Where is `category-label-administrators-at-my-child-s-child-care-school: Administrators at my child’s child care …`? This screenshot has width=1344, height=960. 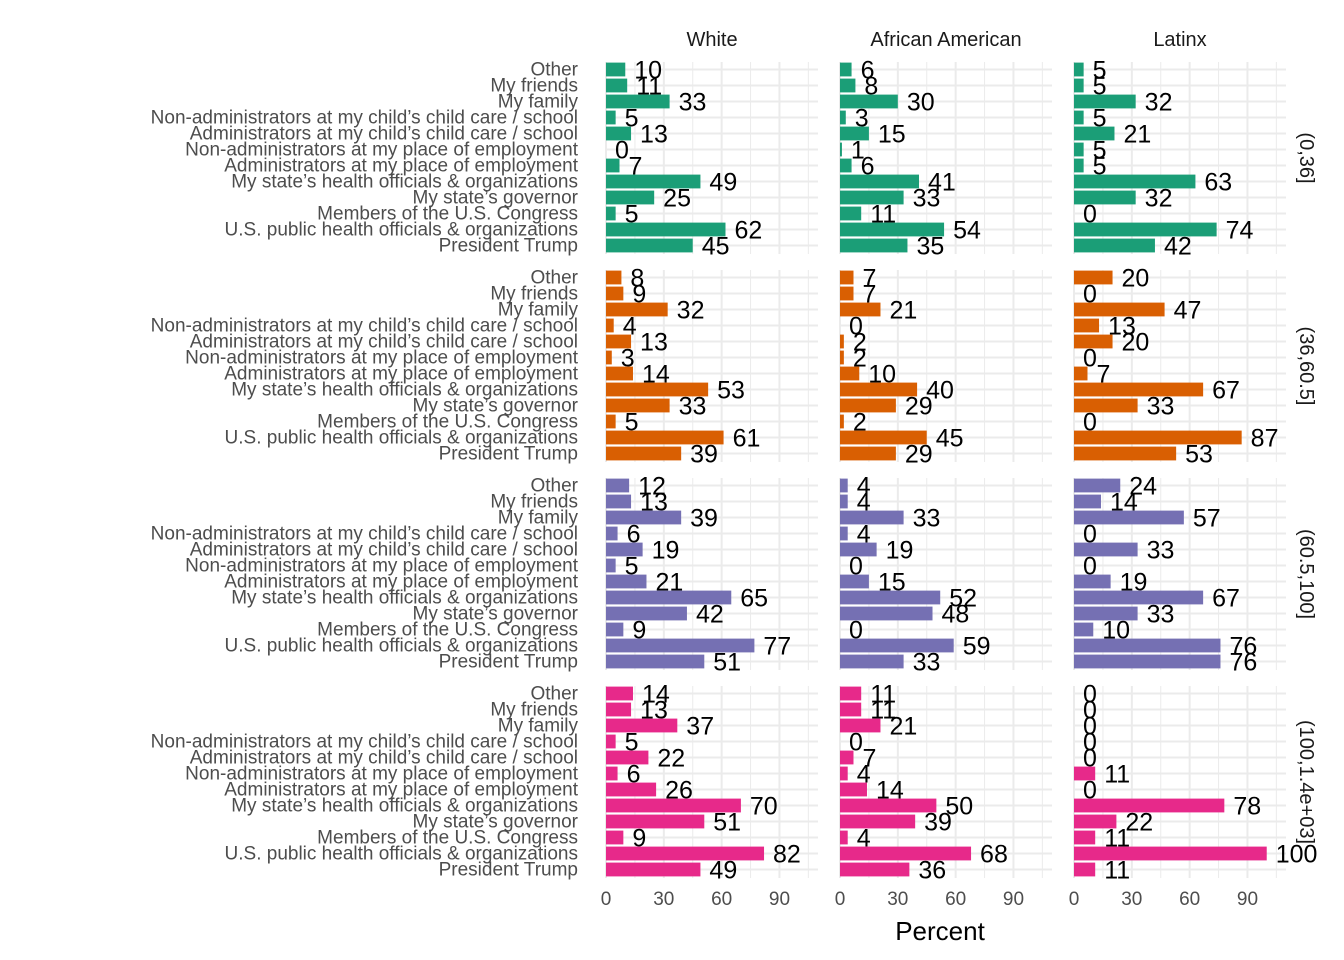 category-label-administrators-at-my-child-s-child-care-school: Administrators at my child’s child care … is located at coordinates (384, 134).